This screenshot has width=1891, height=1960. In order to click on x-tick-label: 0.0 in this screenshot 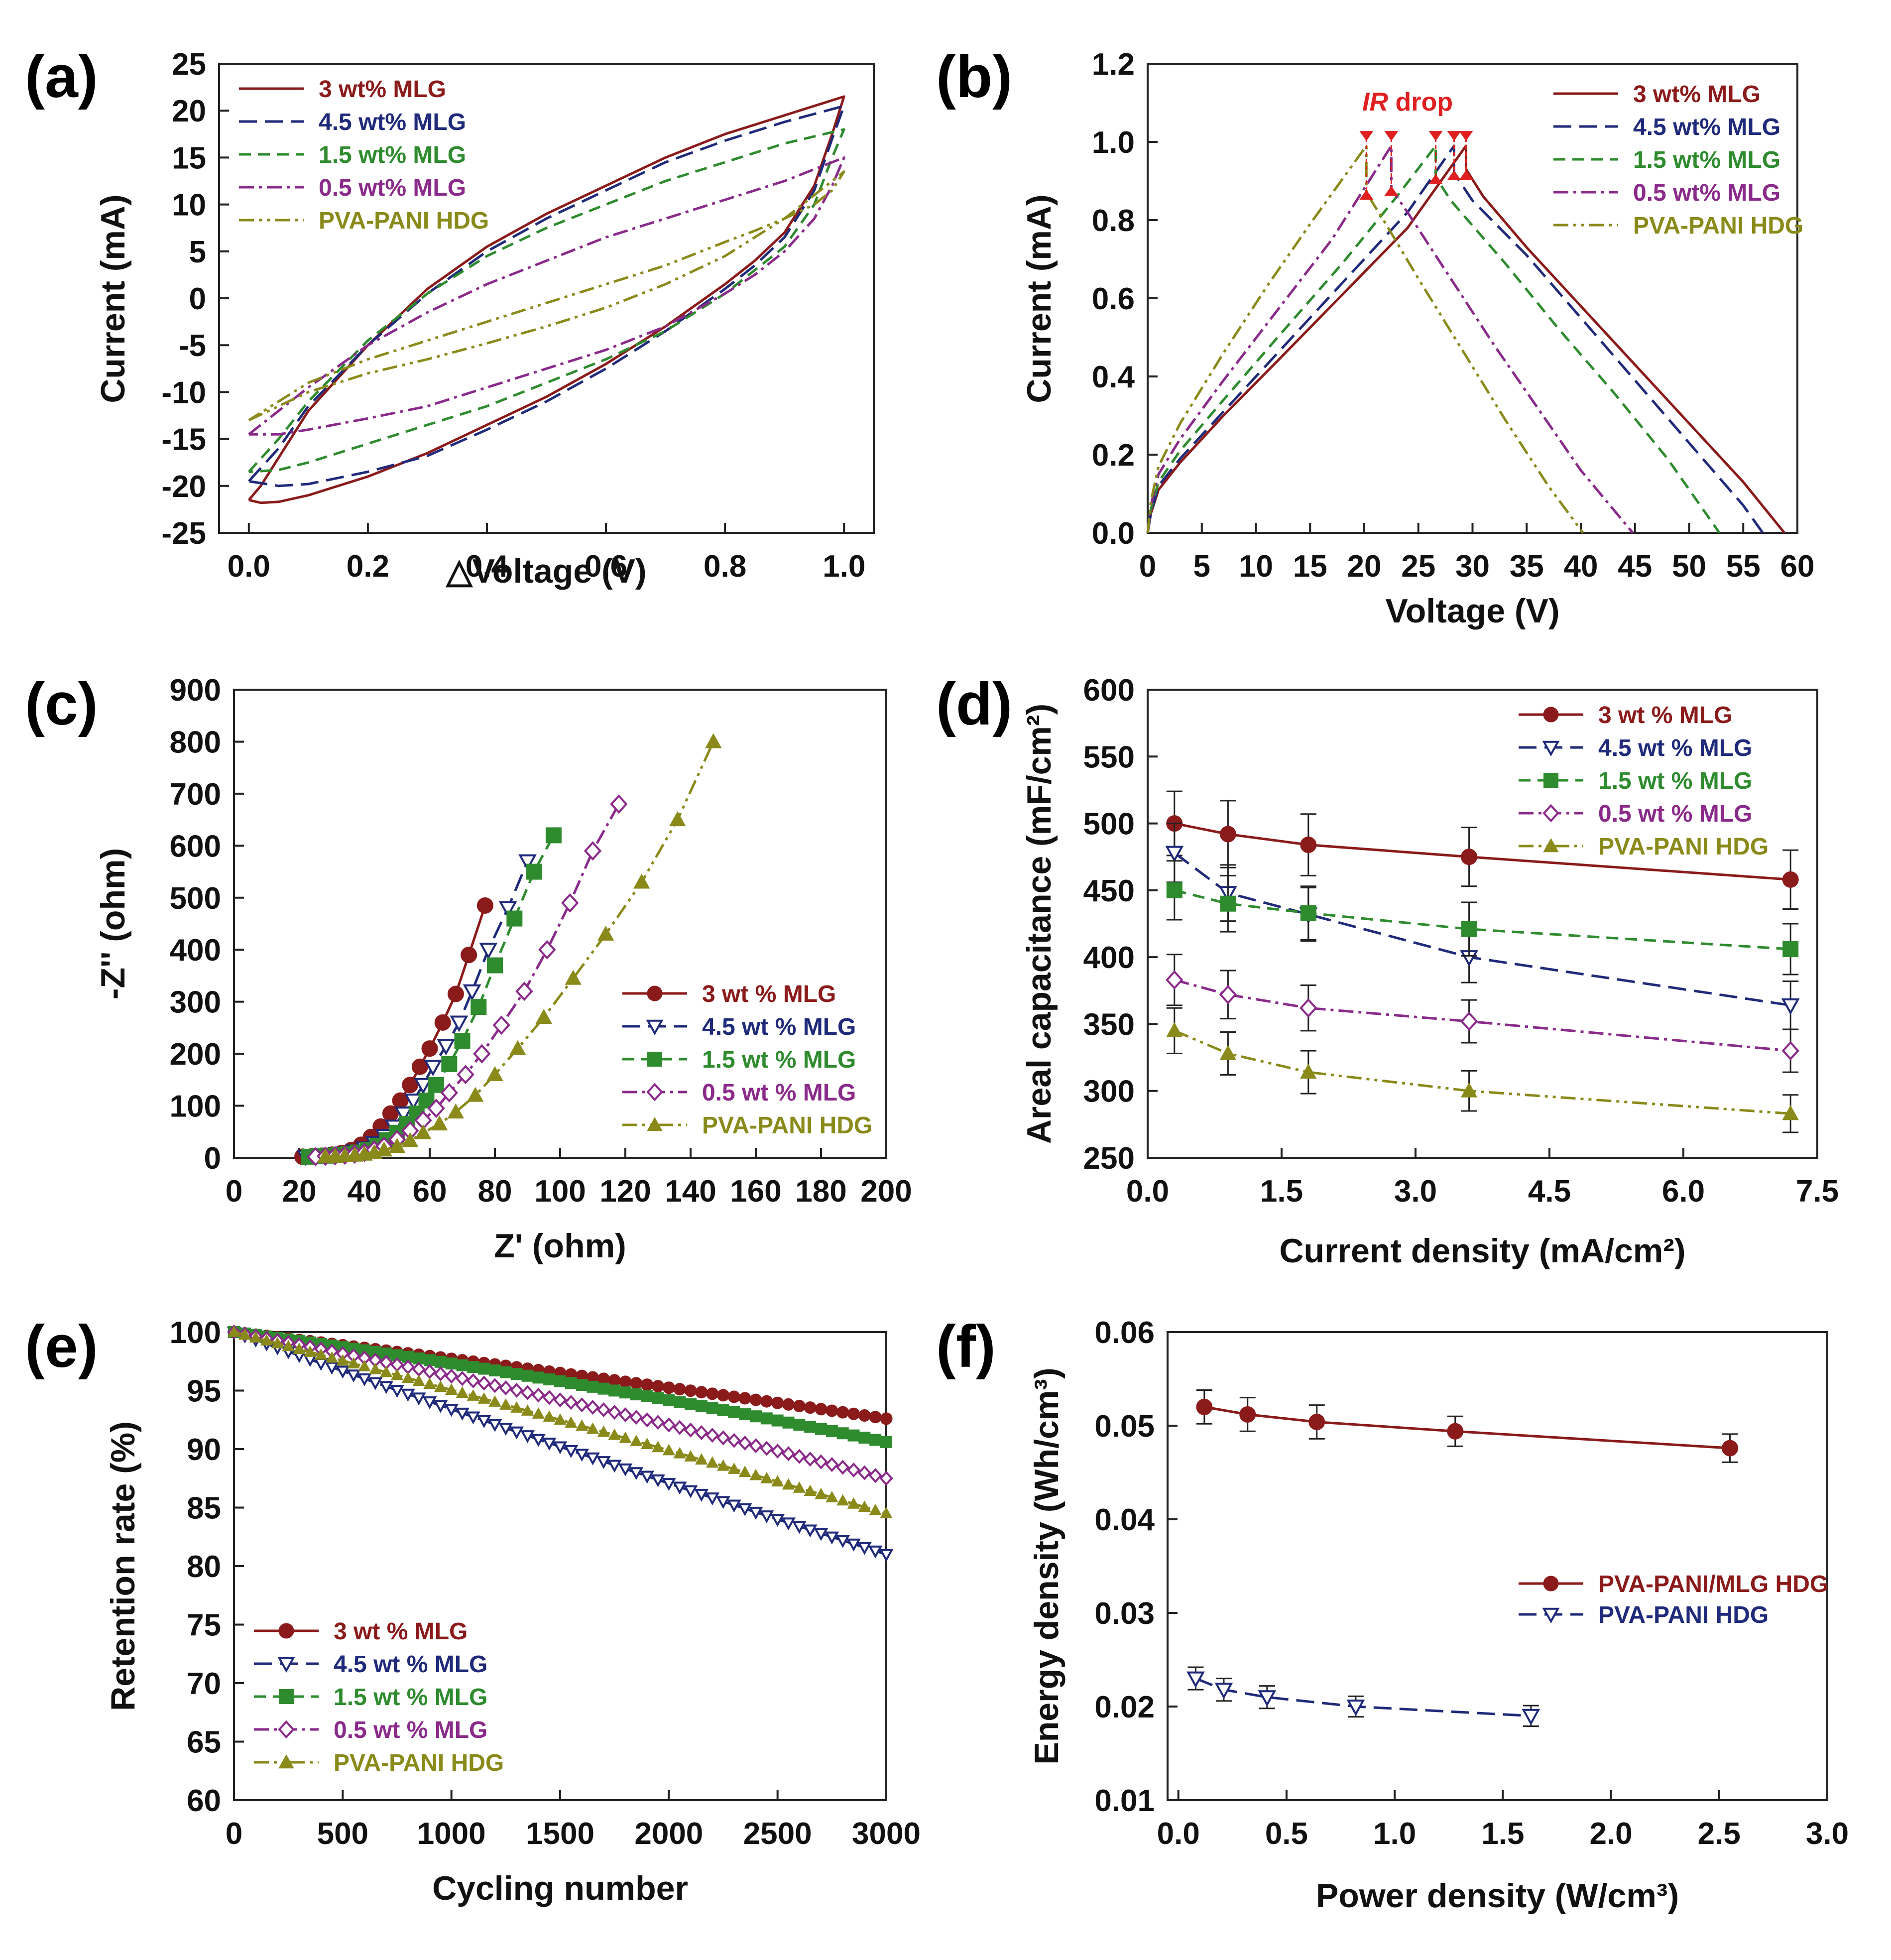, I will do `click(1179, 1834)`.